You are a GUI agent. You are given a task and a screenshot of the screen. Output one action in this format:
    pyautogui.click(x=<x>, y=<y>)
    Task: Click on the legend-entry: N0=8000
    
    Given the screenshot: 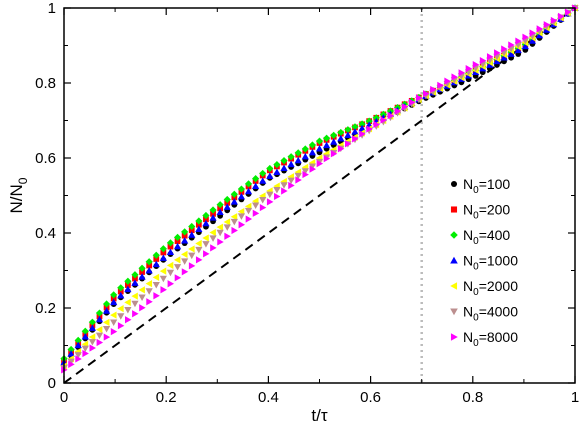 What is the action you would take?
    pyautogui.click(x=484, y=339)
    